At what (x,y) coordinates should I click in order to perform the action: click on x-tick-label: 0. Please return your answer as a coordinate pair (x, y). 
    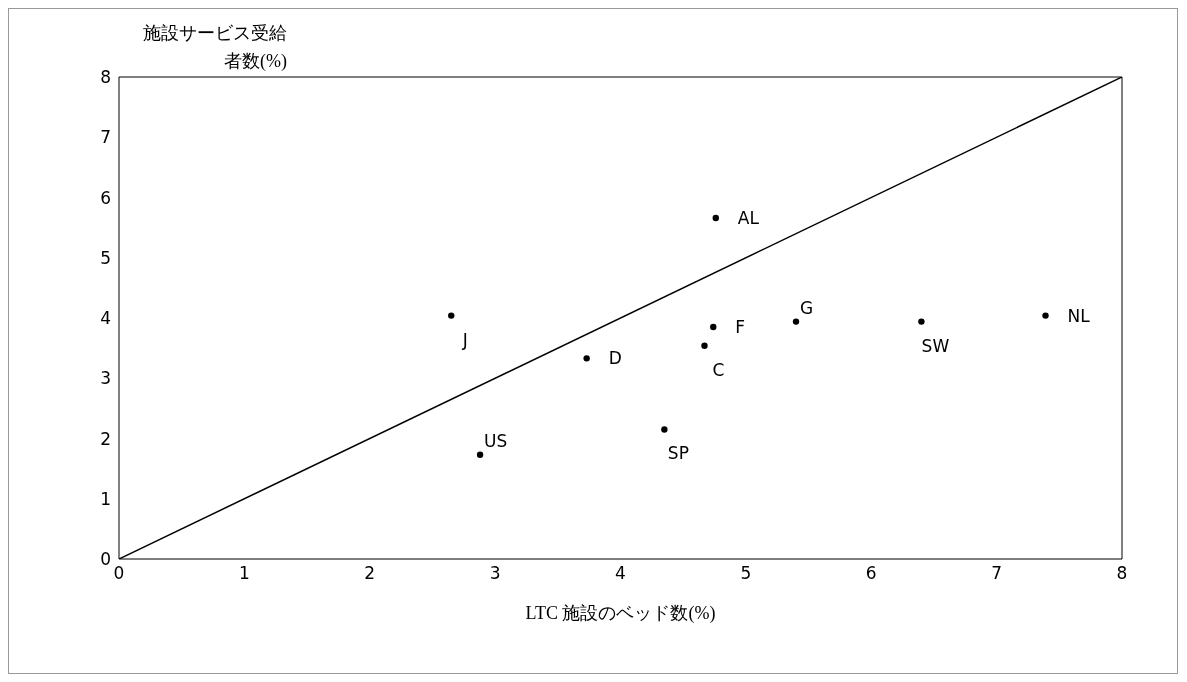
    Looking at the image, I should click on (119, 573).